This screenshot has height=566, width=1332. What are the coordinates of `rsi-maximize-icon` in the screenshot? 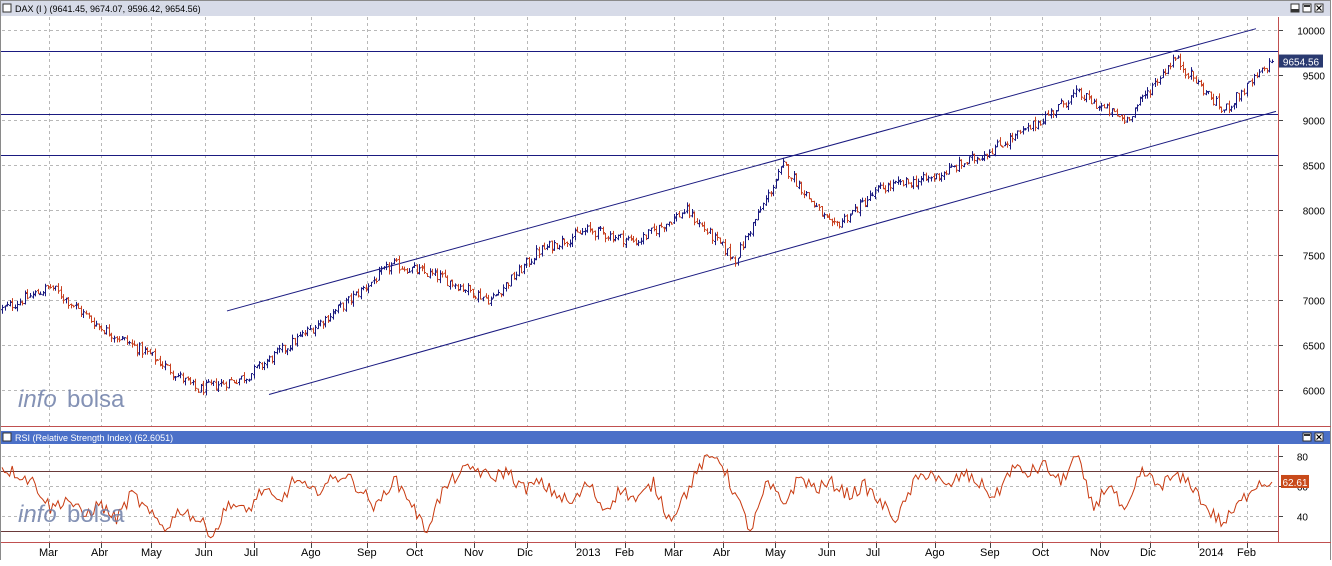 It's located at (1307, 437).